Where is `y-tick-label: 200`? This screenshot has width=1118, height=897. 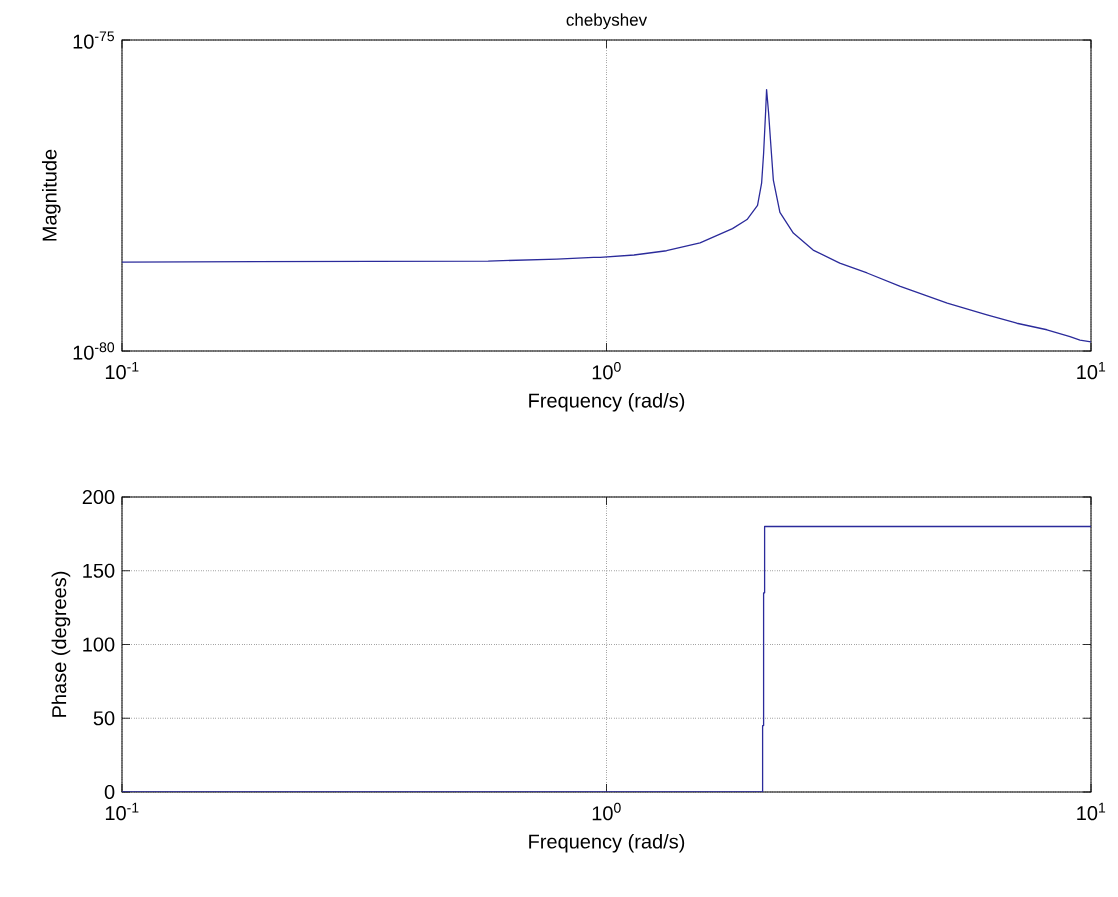 y-tick-label: 200 is located at coordinates (98, 497).